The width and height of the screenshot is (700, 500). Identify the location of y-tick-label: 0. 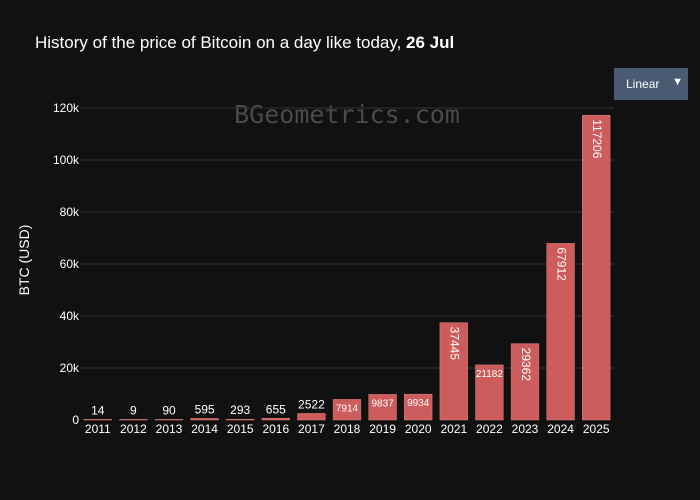
(75, 420).